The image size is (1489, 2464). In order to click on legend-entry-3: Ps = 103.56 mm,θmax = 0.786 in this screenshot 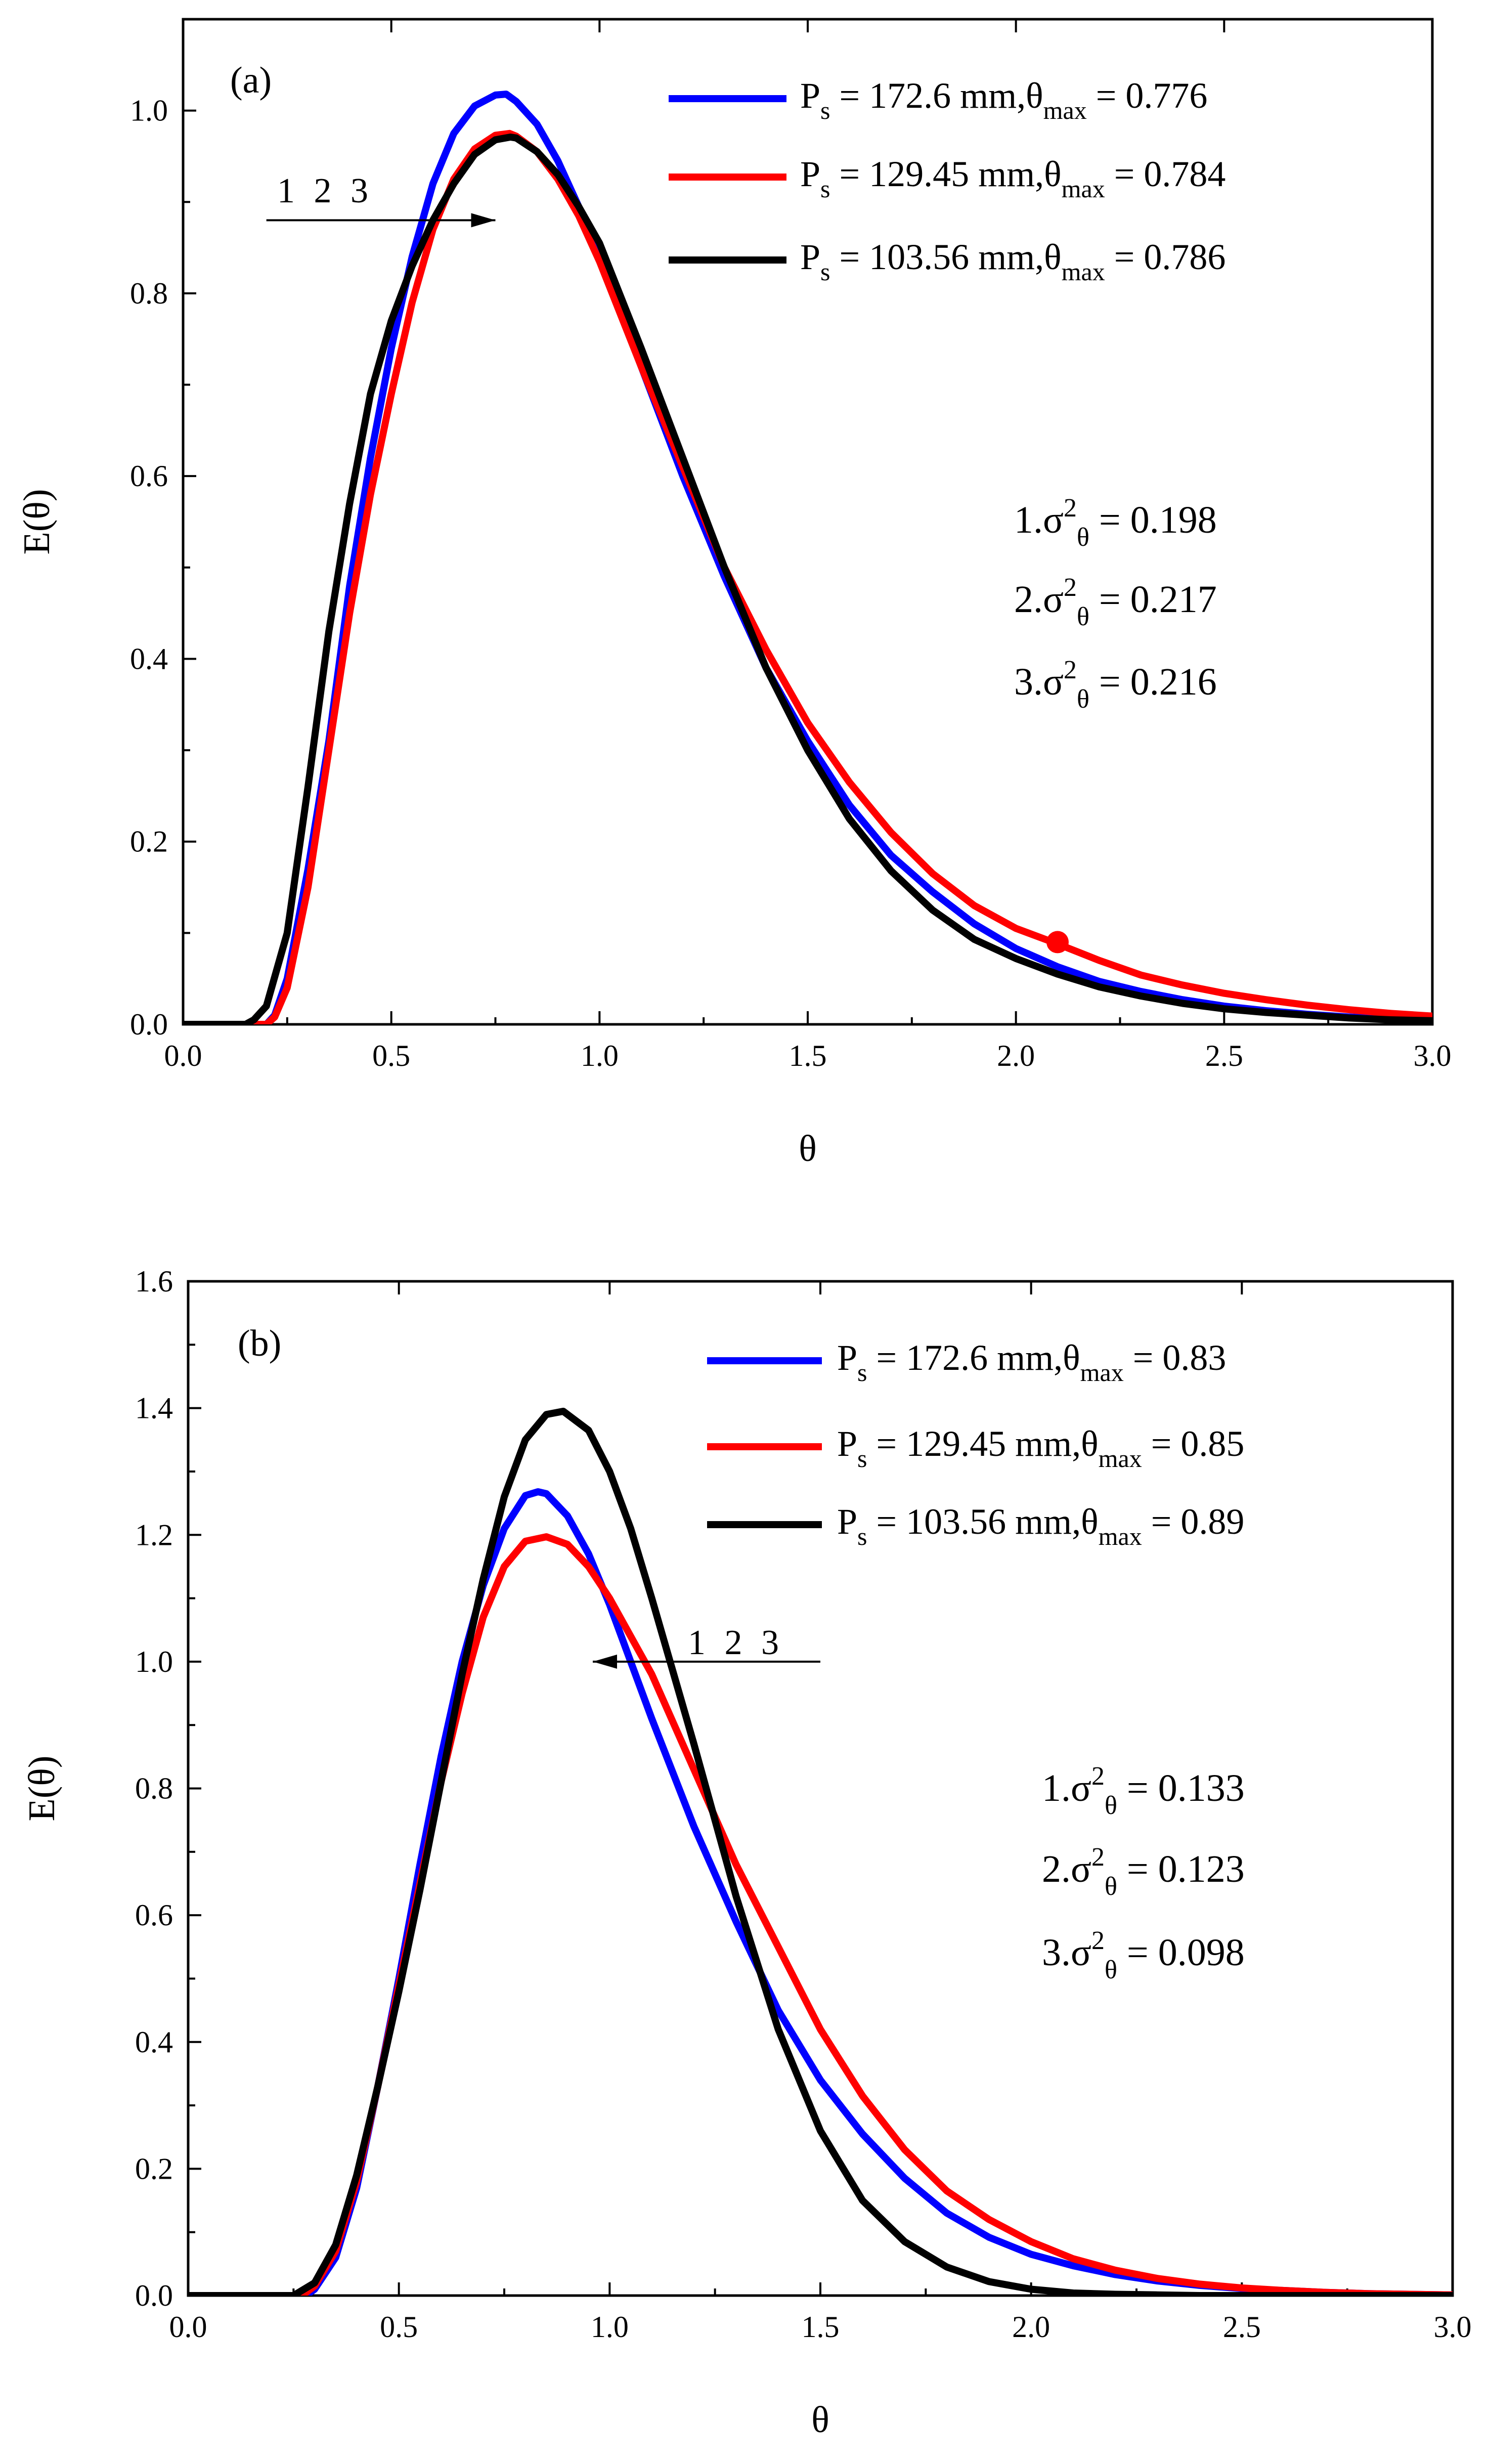, I will do `click(1012, 261)`.